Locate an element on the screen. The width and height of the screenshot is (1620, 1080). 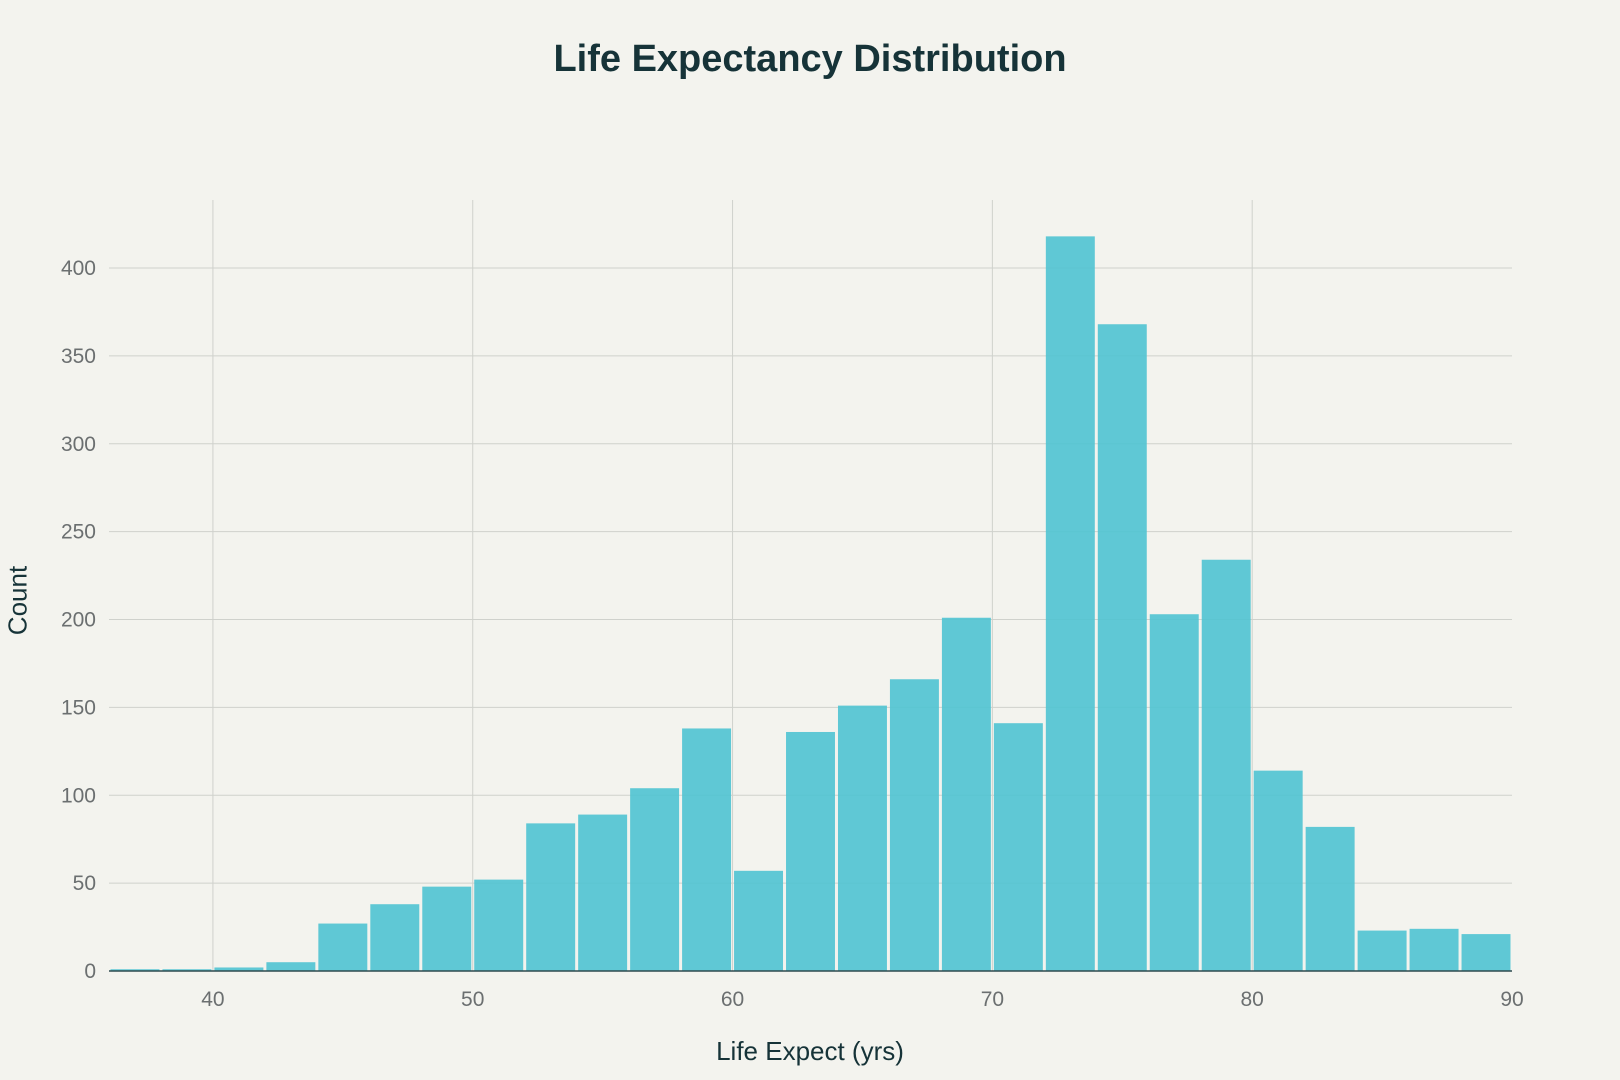
x-tick-label: 50 is located at coordinates (472, 999).